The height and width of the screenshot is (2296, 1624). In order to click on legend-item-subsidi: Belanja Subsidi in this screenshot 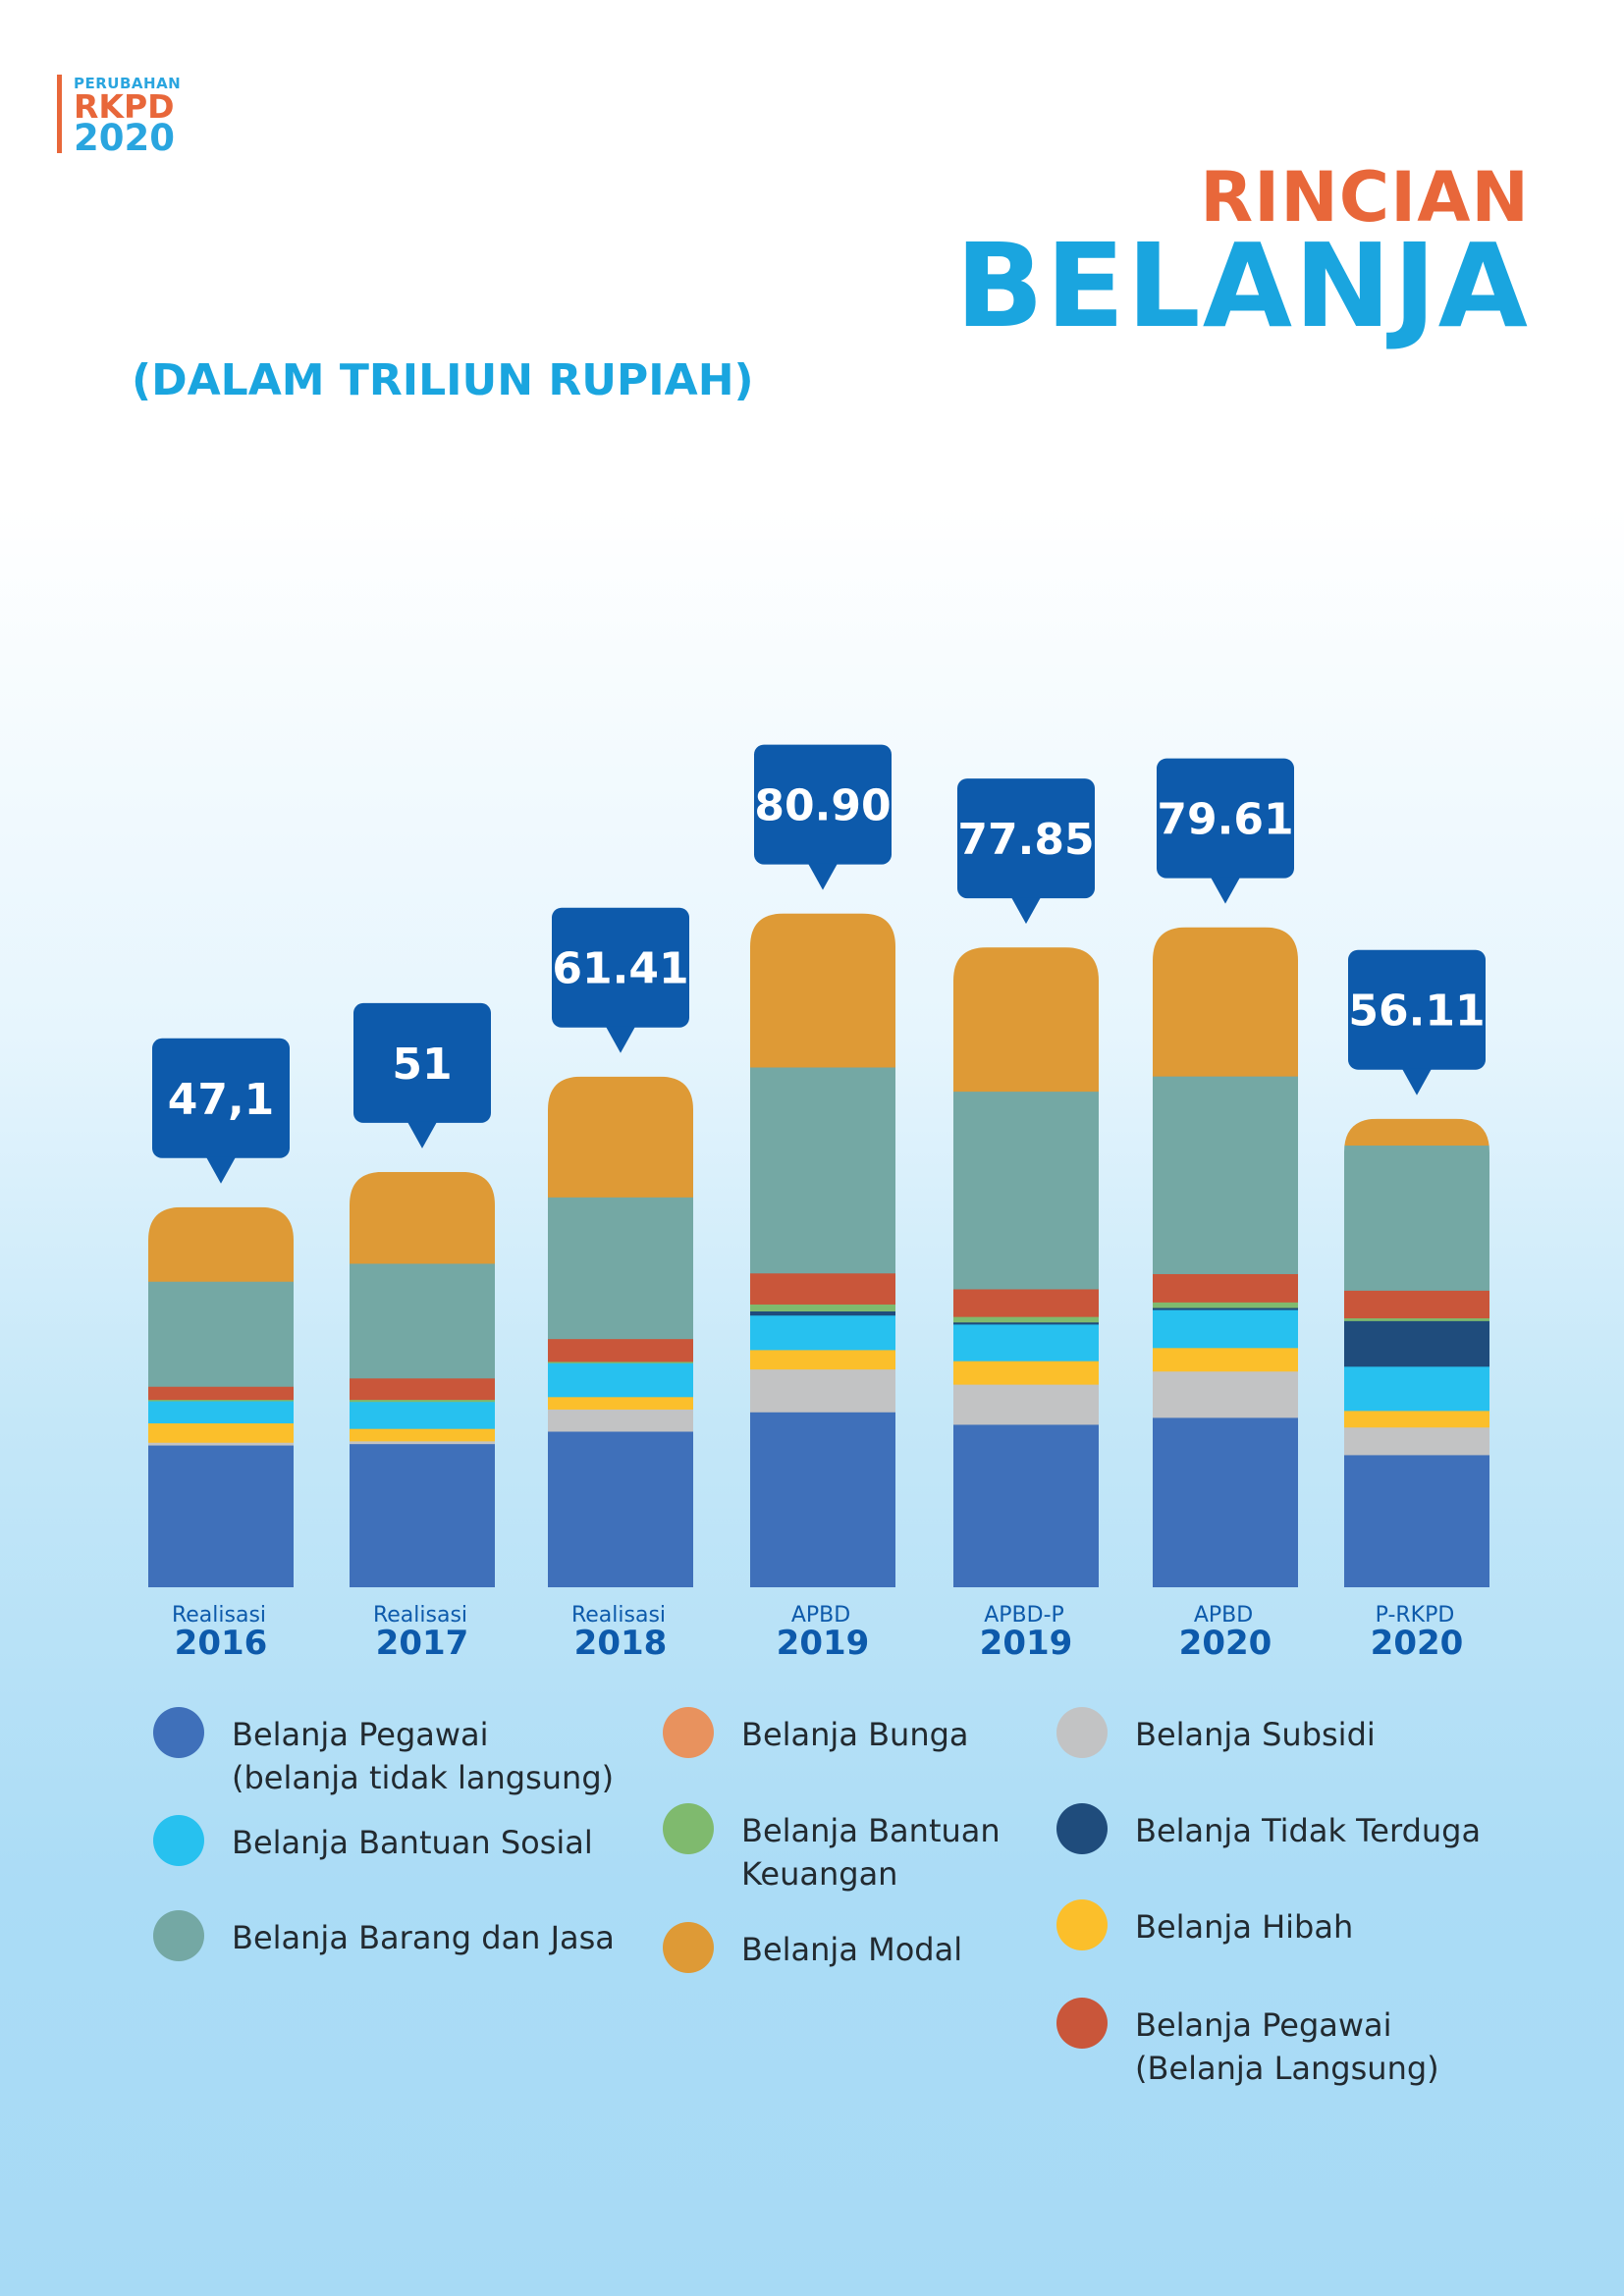, I will do `click(1216, 1732)`.